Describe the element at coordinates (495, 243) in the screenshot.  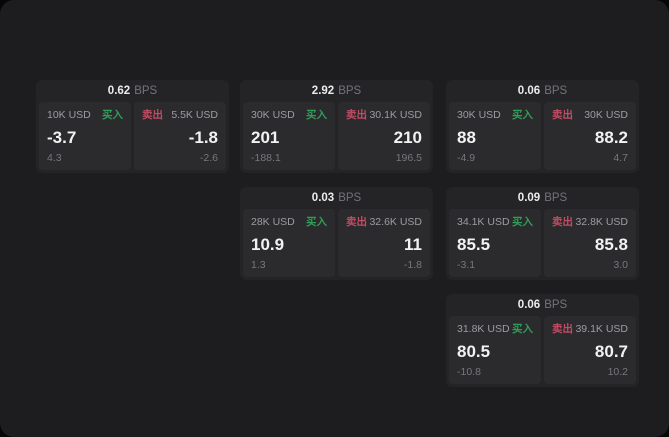
I see `buy-panel: 34.1K USD 买入 85.5 -3.1` at that location.